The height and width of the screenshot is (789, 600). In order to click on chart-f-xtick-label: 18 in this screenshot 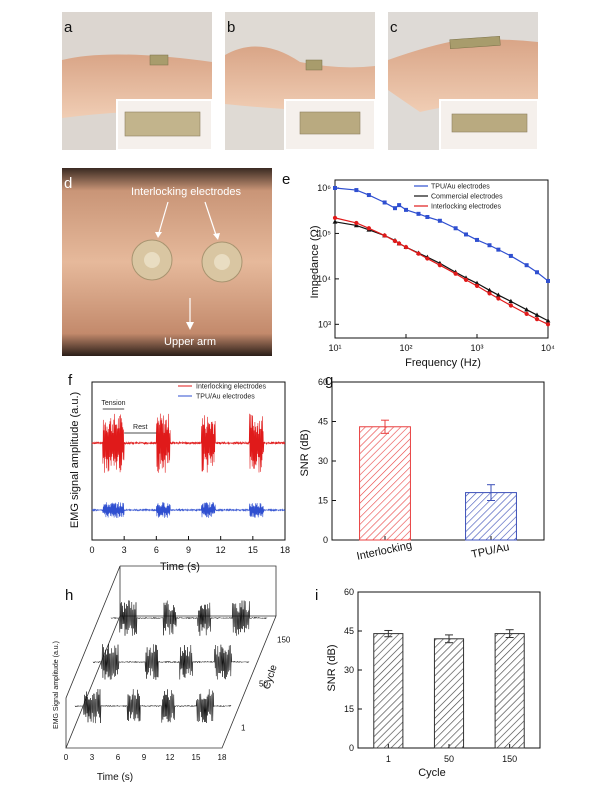, I will do `click(285, 550)`.